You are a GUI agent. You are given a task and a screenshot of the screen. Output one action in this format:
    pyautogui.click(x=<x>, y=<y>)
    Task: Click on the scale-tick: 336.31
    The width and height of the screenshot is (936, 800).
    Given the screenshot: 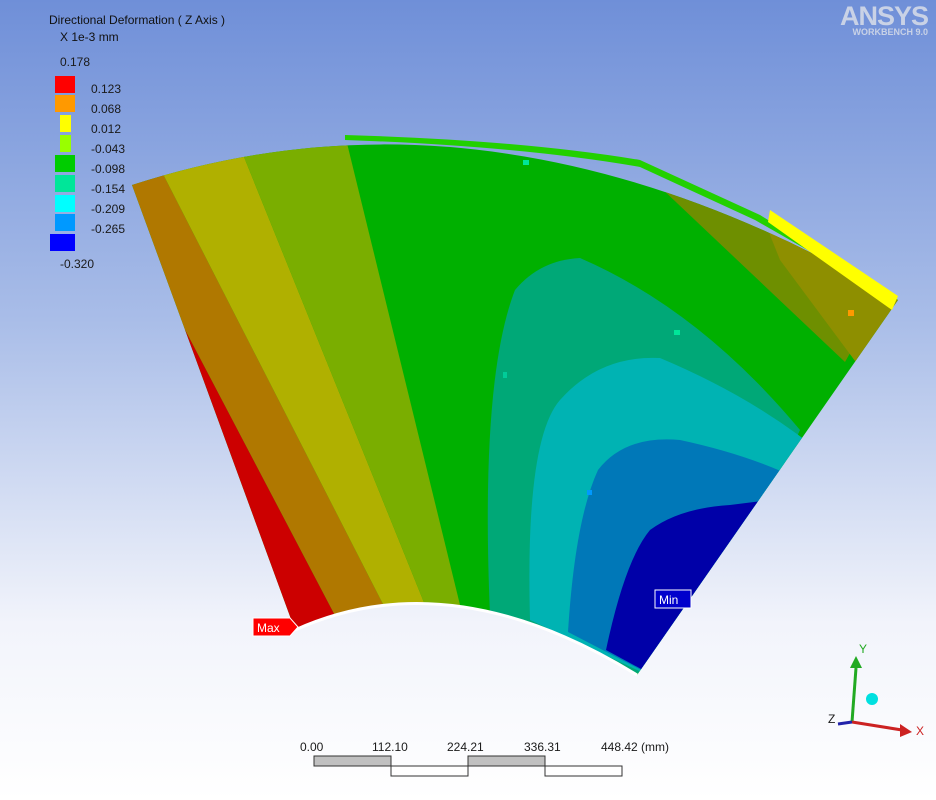 What is the action you would take?
    pyautogui.click(x=542, y=747)
    